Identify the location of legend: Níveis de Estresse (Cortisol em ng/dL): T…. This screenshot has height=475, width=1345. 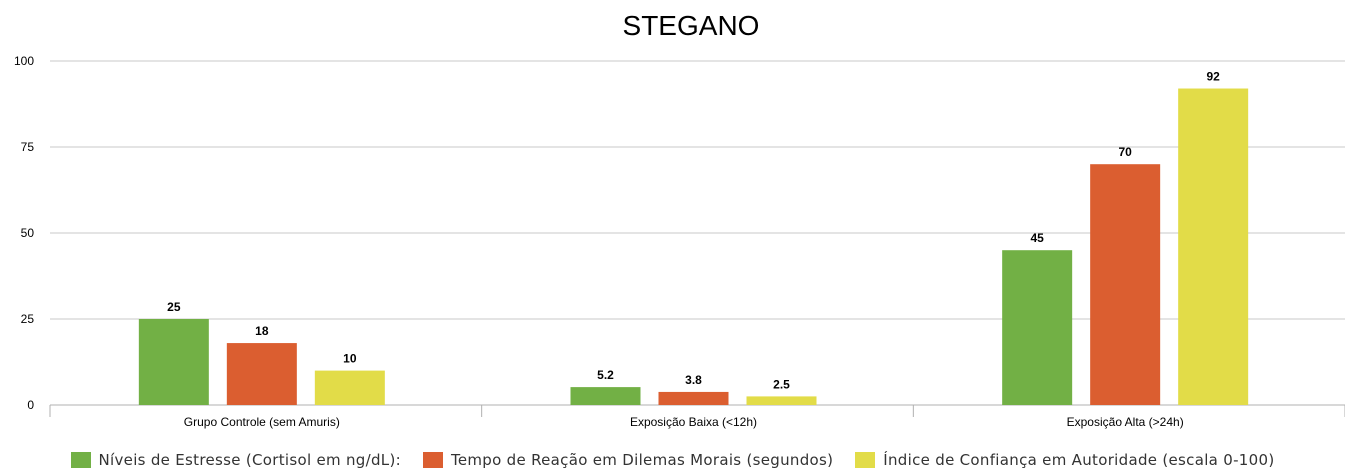
(672, 460).